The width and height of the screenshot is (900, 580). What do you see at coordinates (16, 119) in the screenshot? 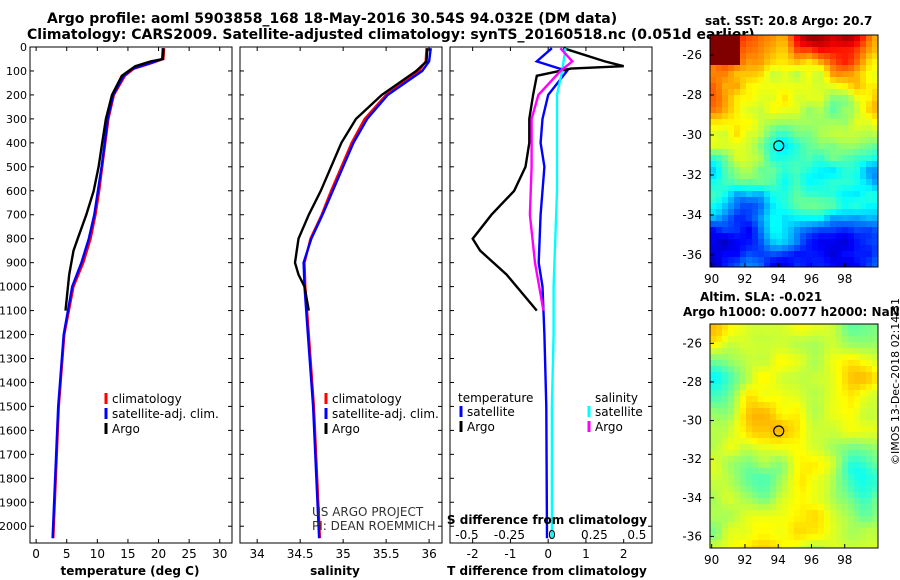
I see `y-tick-label: 300` at bounding box center [16, 119].